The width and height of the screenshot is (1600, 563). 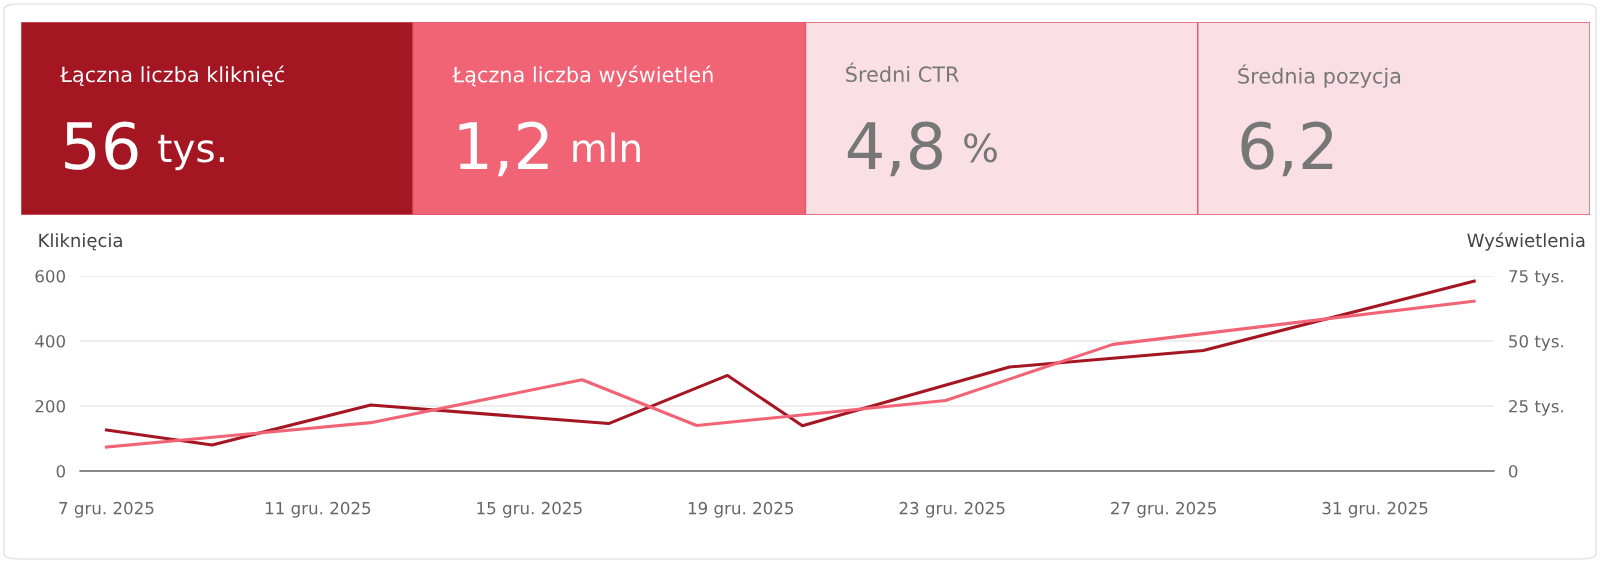 What do you see at coordinates (549, 149) in the screenshot?
I see `text: 1,2 mln` at bounding box center [549, 149].